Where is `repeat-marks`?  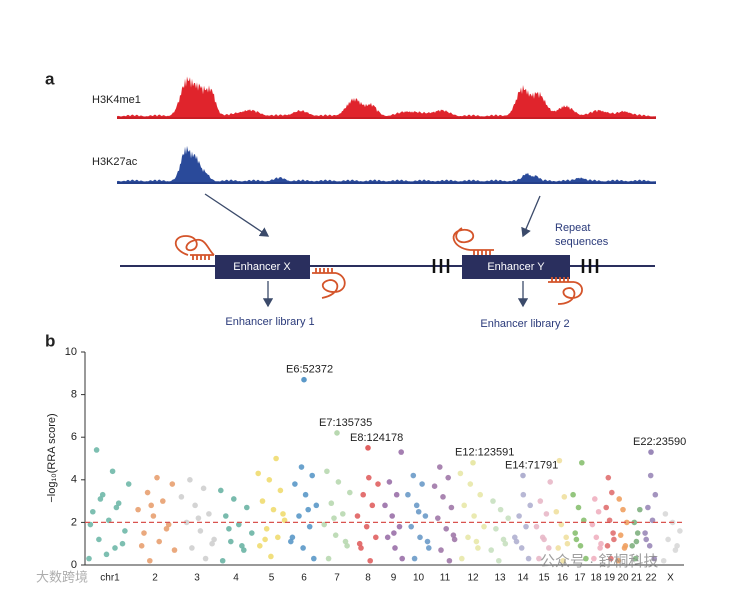
repeat-marks is located at coordinates (515, 266).